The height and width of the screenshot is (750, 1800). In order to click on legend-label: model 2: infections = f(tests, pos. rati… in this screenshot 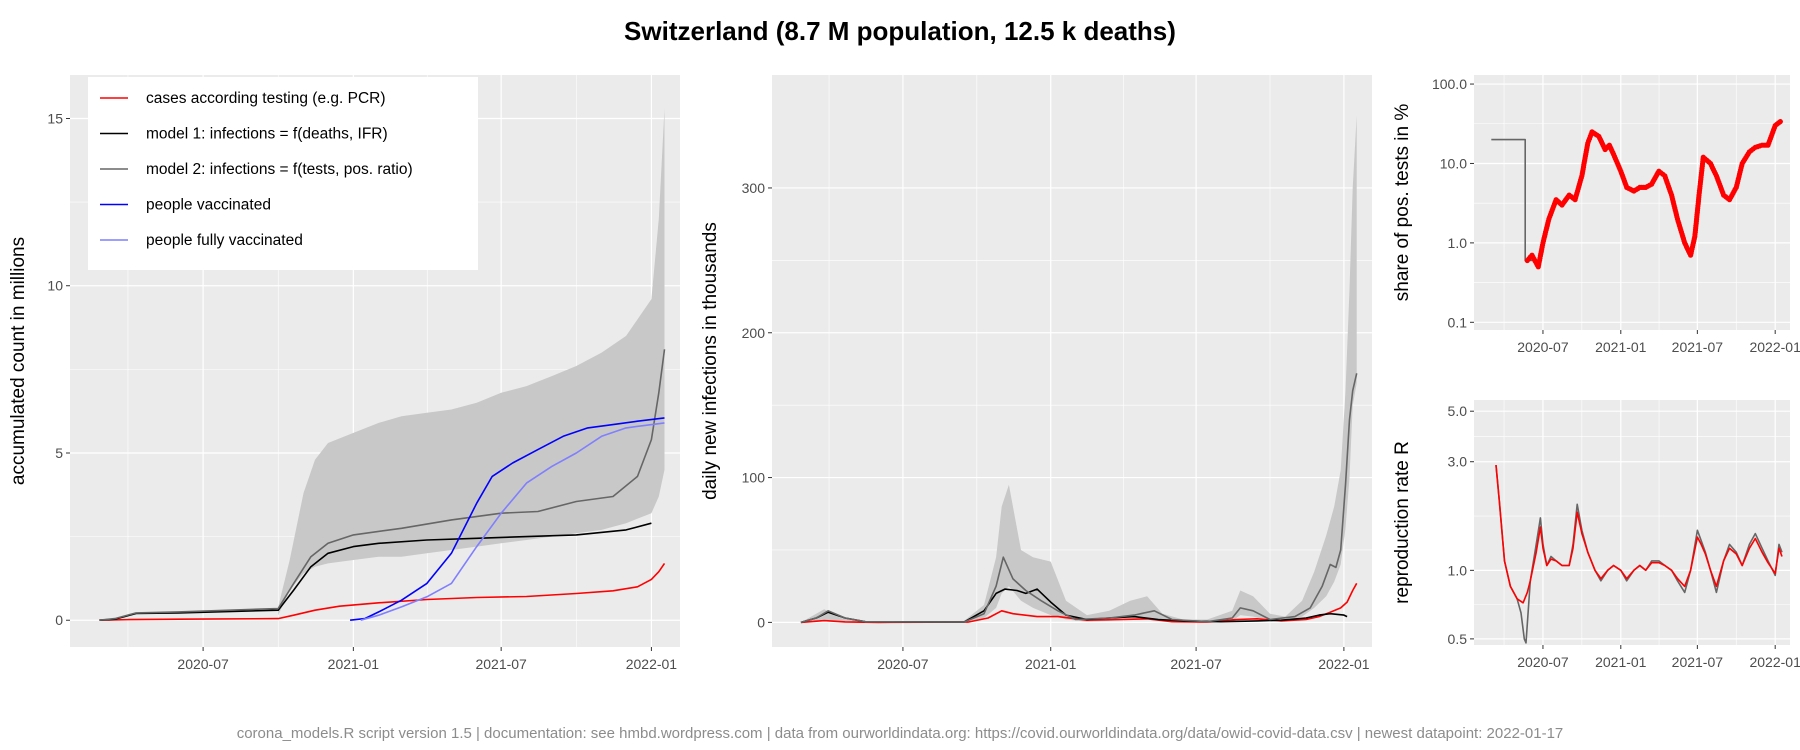, I will do `click(279, 169)`.